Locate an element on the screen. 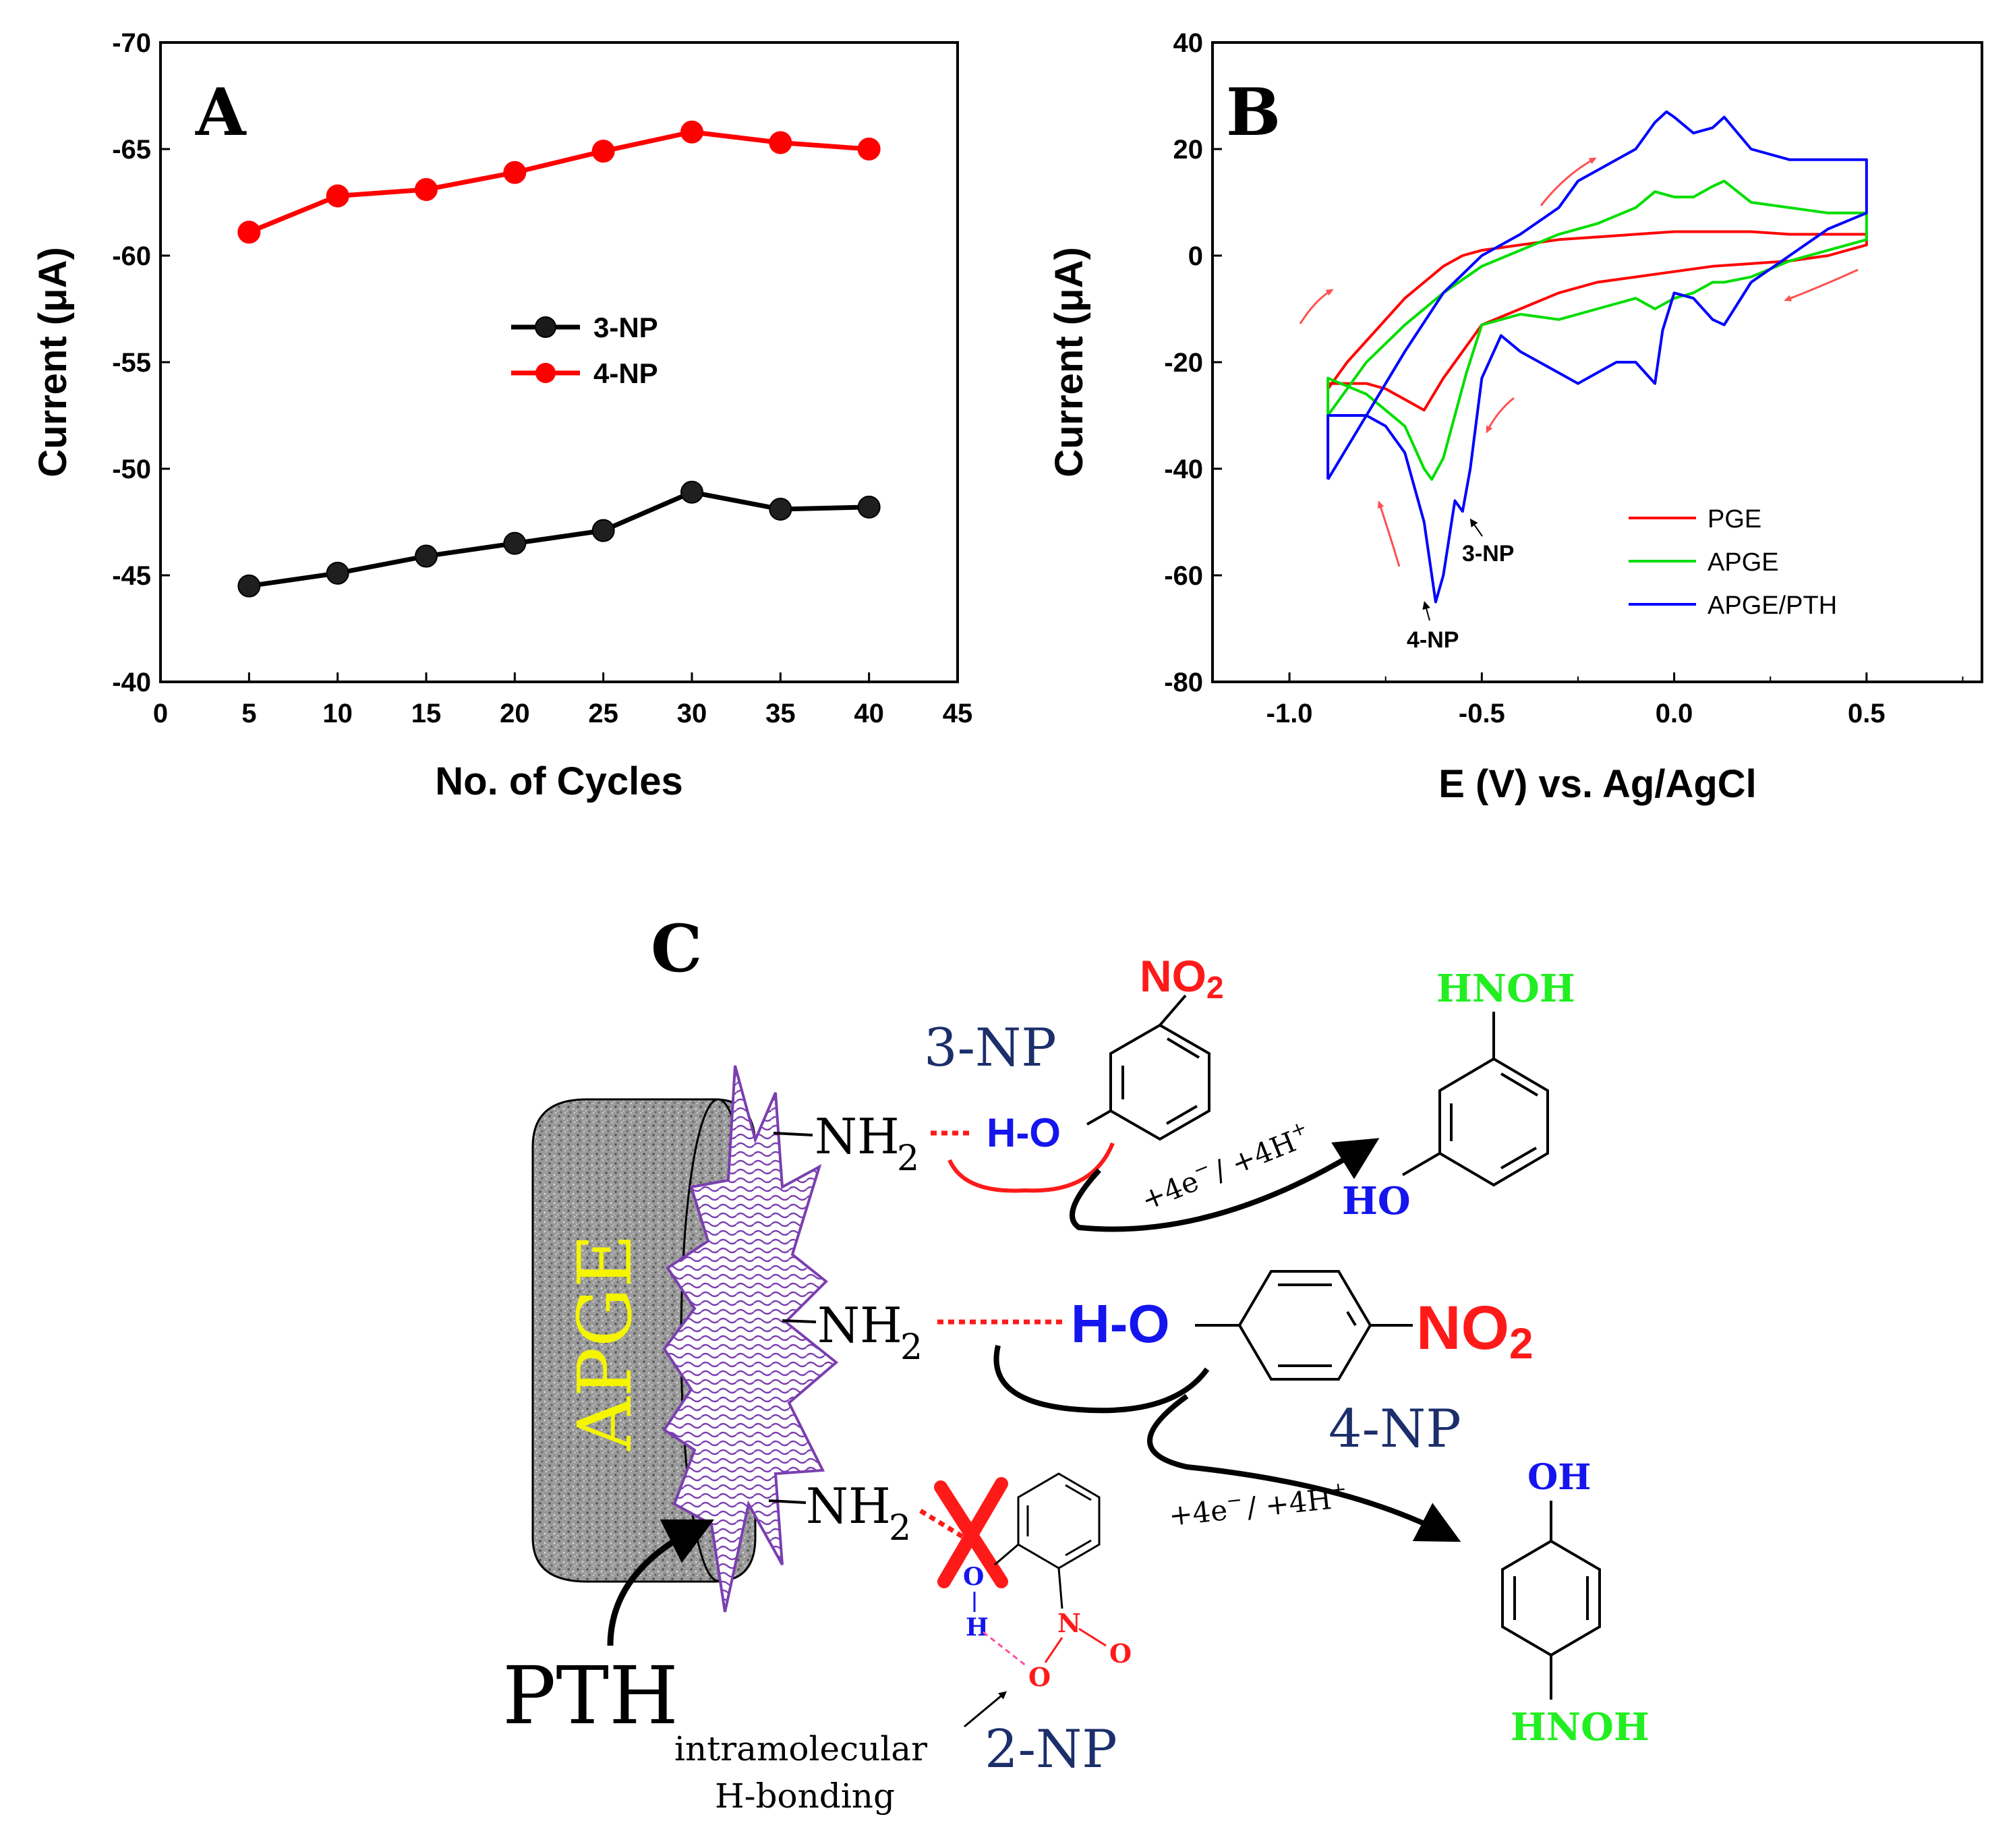  x-tick-label-b: 0.5 is located at coordinates (1867, 713).